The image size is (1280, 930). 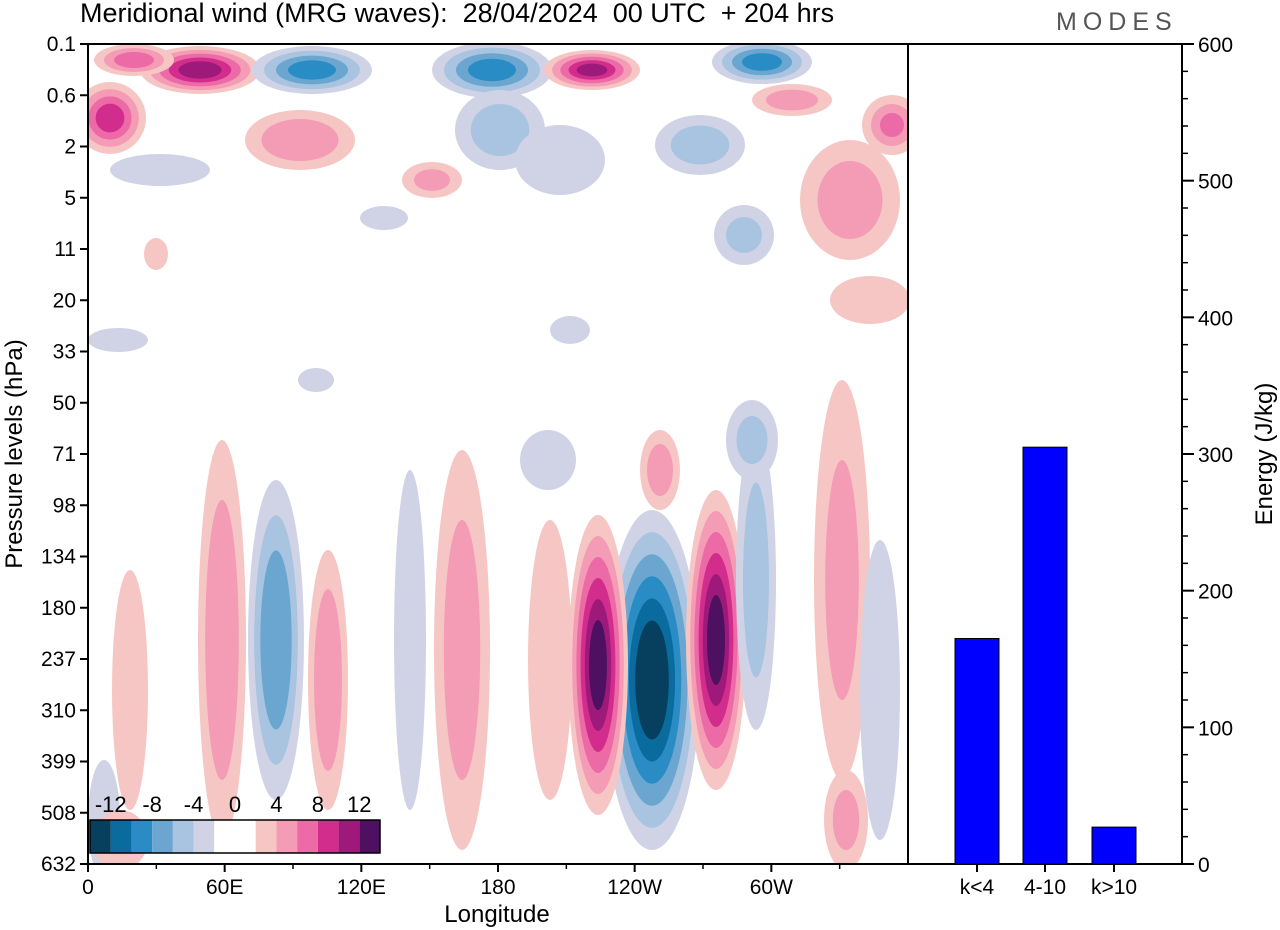 I want to click on colorbar-frame, so click(x=235, y=836).